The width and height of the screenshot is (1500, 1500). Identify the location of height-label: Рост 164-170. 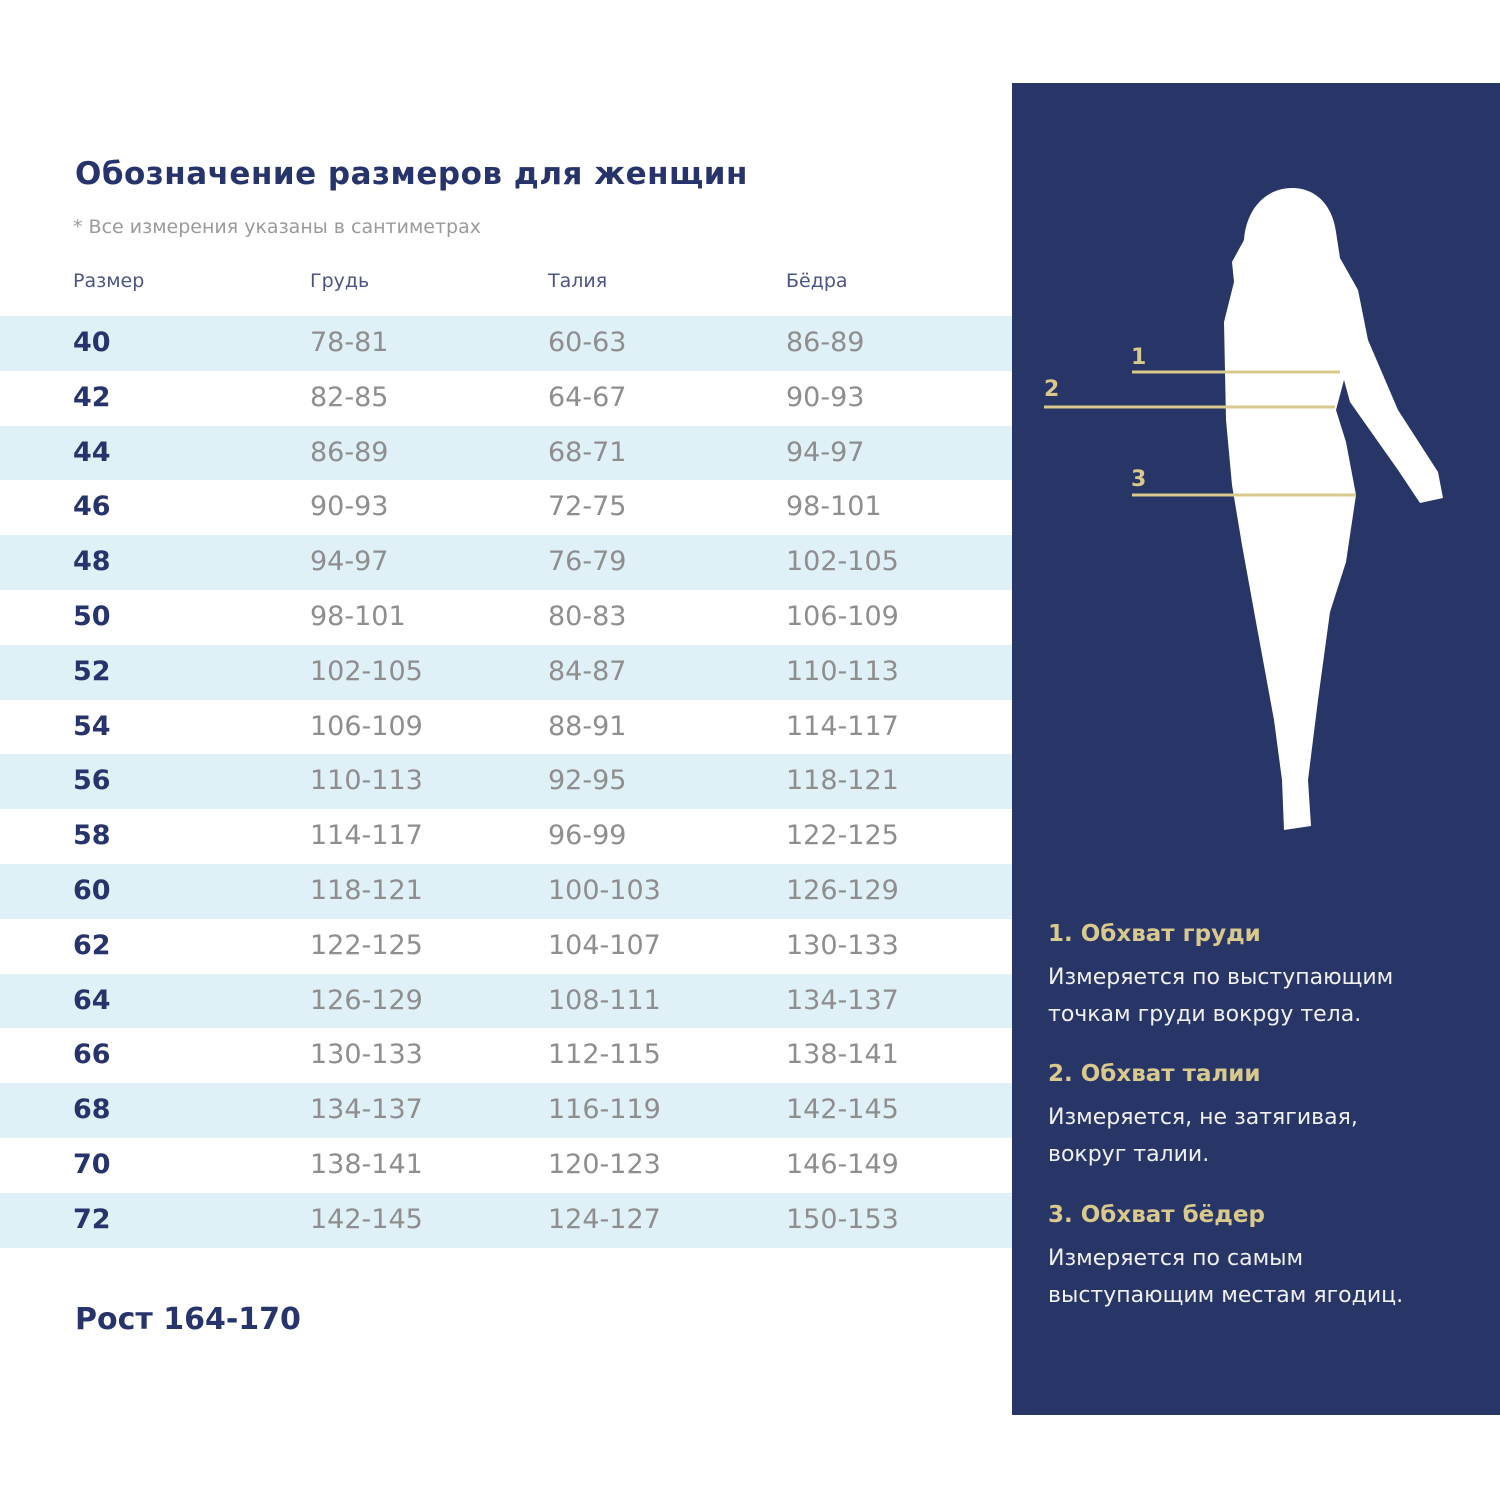
(188, 1319).